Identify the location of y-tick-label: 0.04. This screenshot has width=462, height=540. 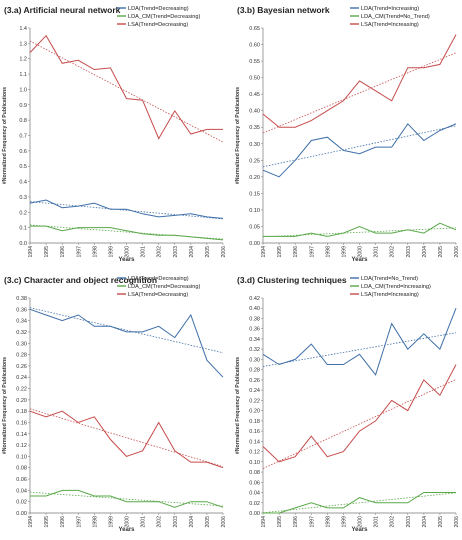
(254, 494).